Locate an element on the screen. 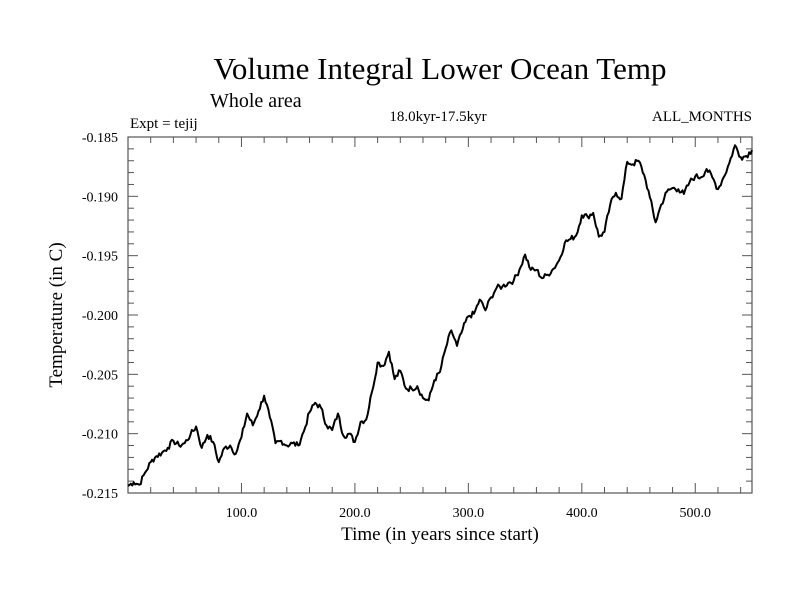  chart-subtitle: Whole area is located at coordinates (256, 101).